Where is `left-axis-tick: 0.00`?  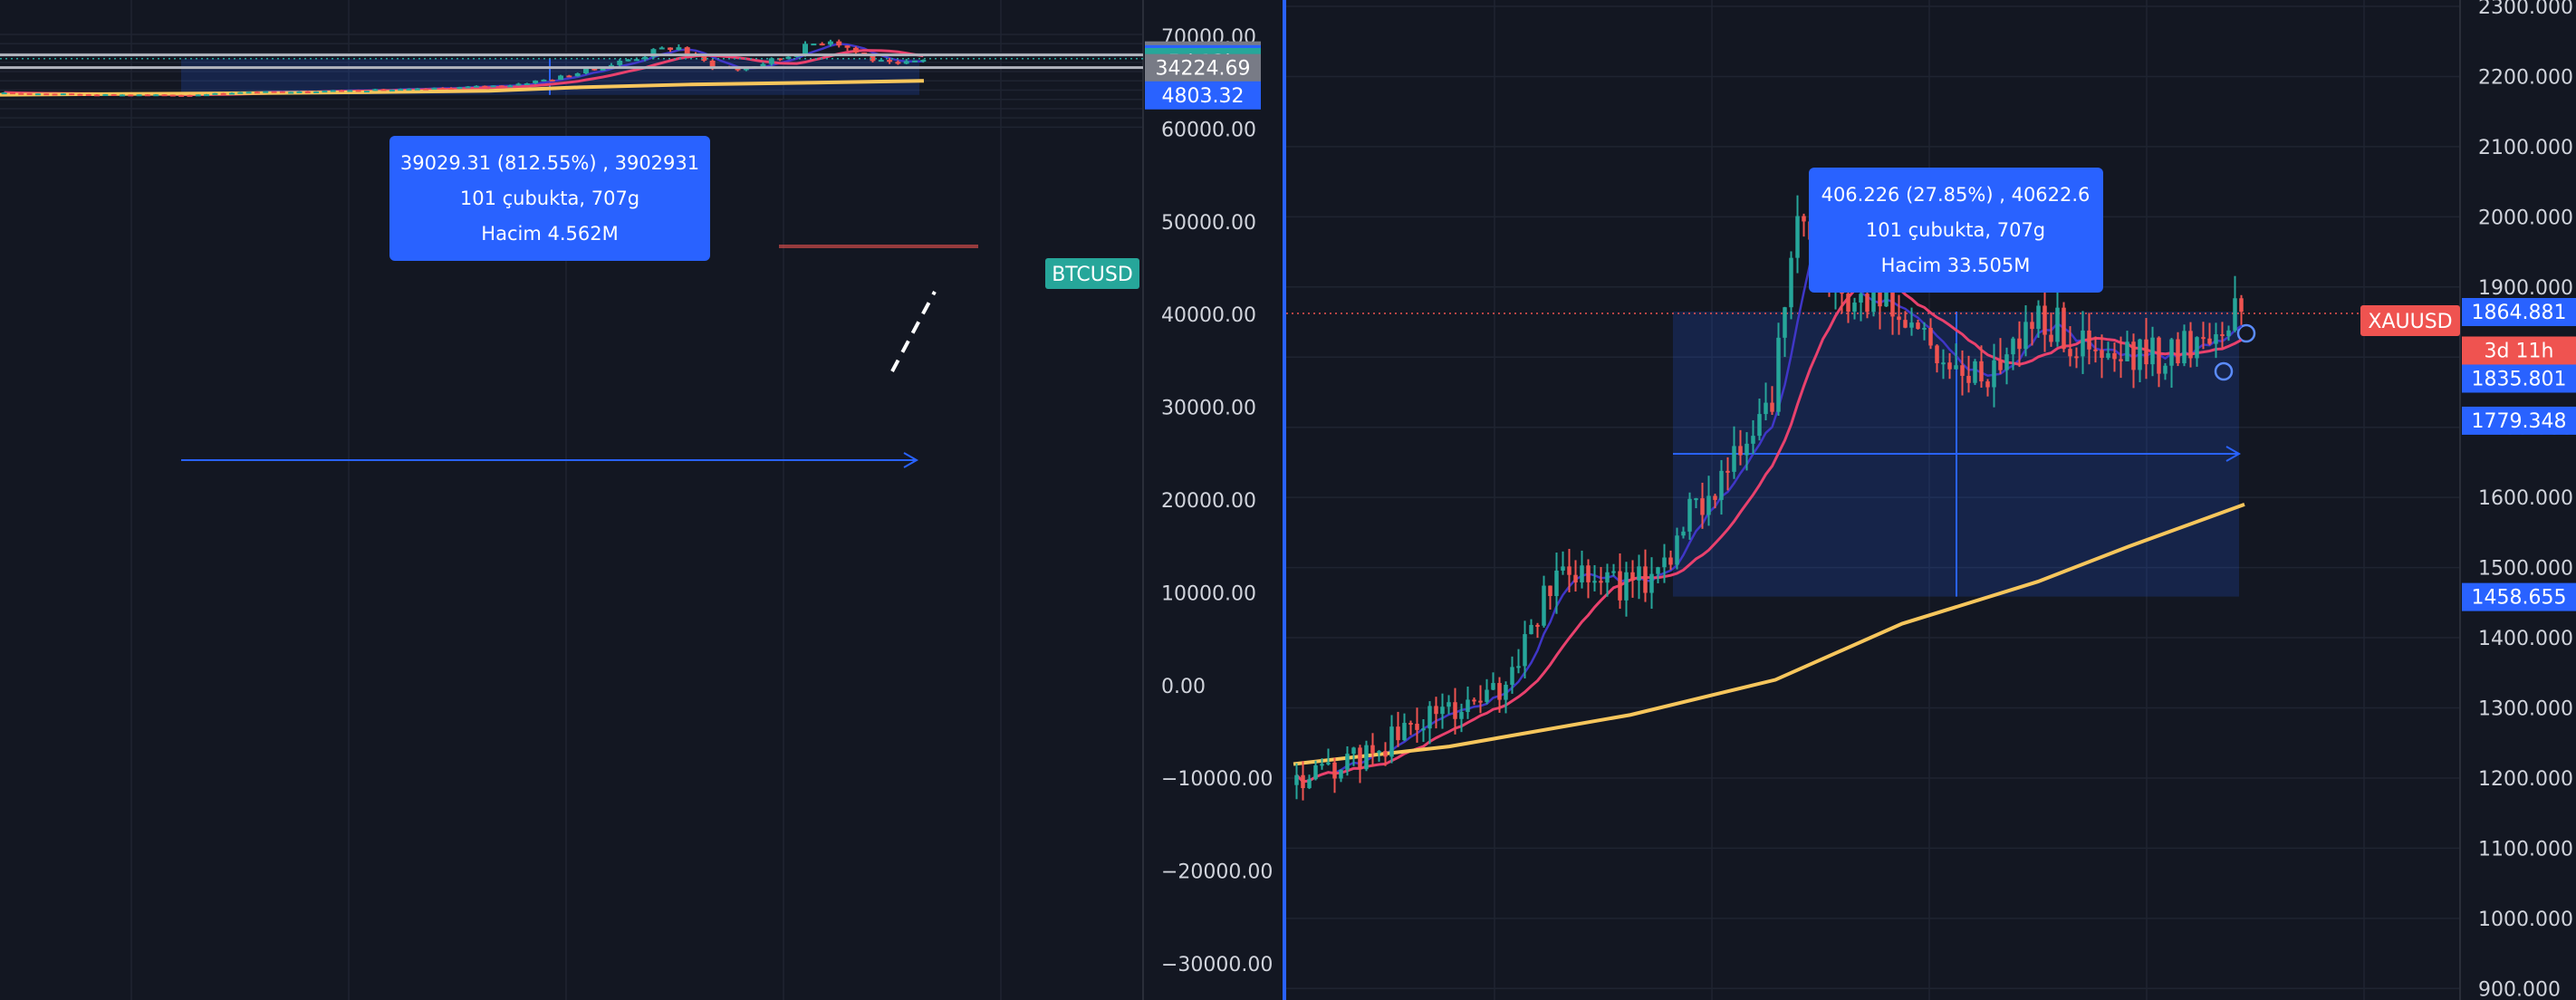 left-axis-tick: 0.00 is located at coordinates (1183, 687).